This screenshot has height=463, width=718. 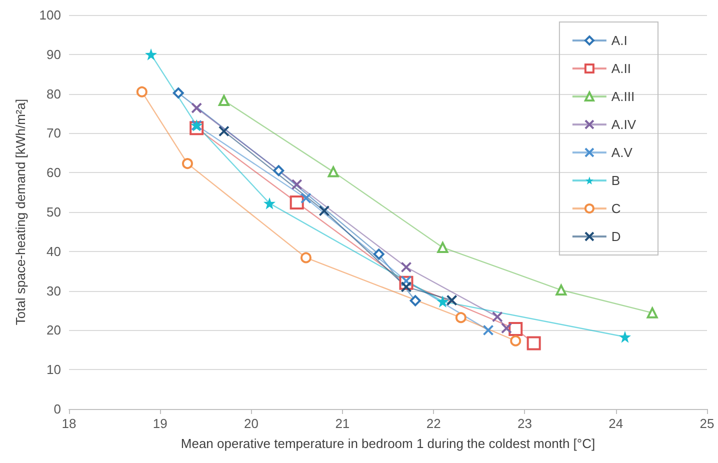 I want to click on x-tick-label: 24, so click(x=616, y=423).